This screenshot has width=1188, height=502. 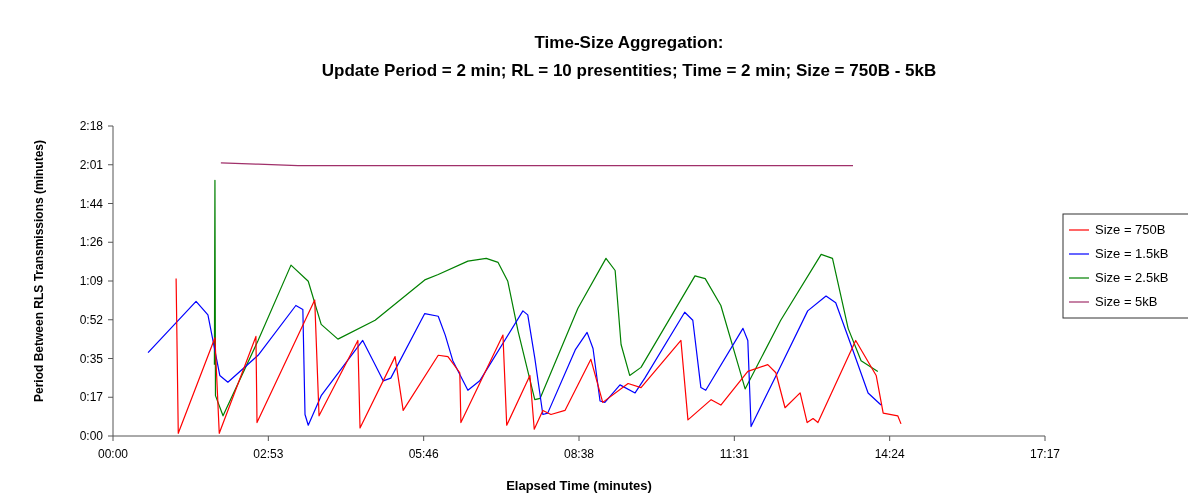 I want to click on y-tick-label: 1:09, so click(x=91, y=281).